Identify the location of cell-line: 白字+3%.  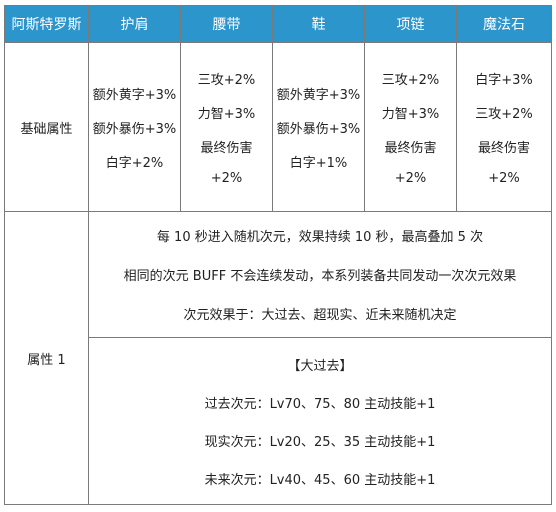
(504, 80).